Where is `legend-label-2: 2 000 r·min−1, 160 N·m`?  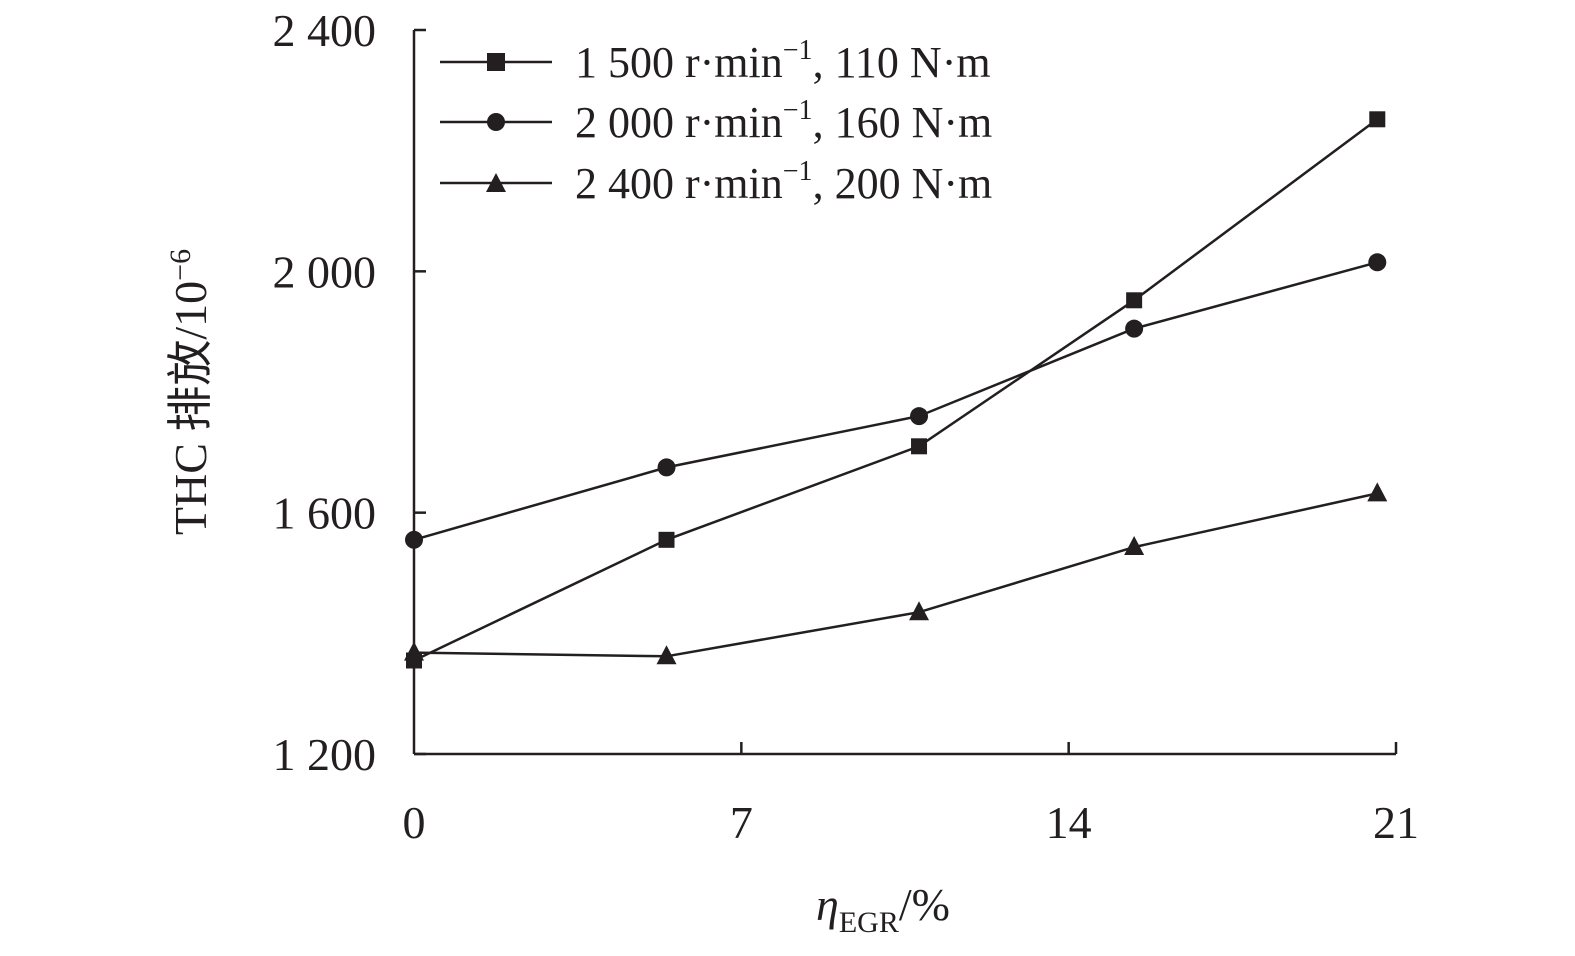
legend-label-2: 2 000 r·min−1, 160 N·m is located at coordinates (783, 121).